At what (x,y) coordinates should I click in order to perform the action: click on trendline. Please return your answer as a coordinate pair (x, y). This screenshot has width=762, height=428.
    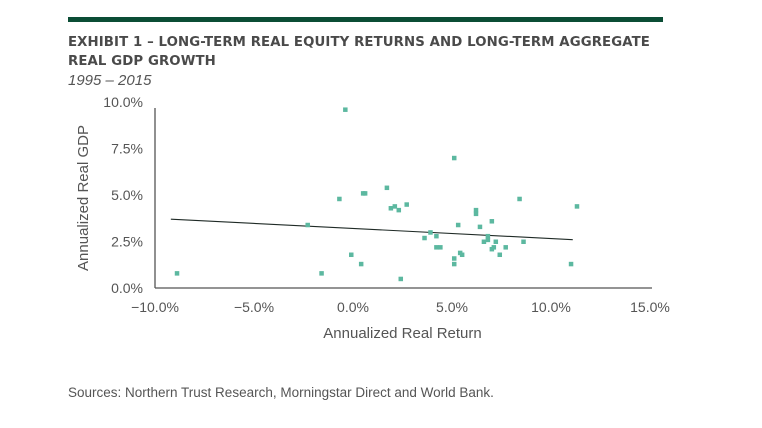
    Looking at the image, I should click on (371, 229).